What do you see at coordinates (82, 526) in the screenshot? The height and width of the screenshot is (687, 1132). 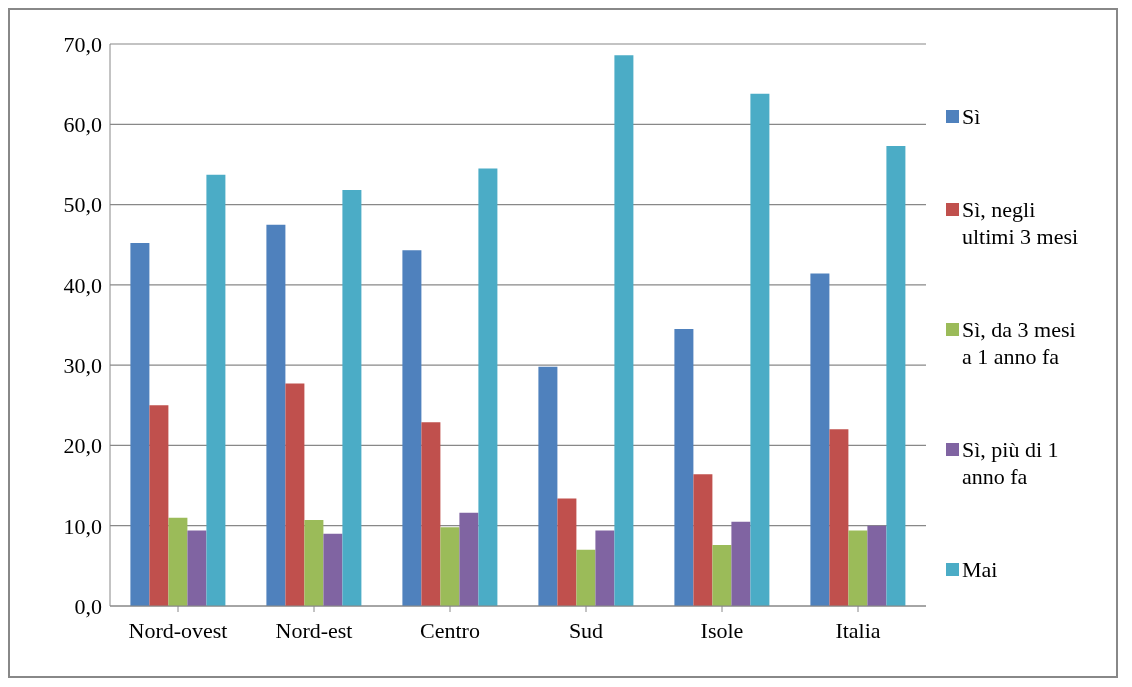 I see `y-tick-label: 10,0` at bounding box center [82, 526].